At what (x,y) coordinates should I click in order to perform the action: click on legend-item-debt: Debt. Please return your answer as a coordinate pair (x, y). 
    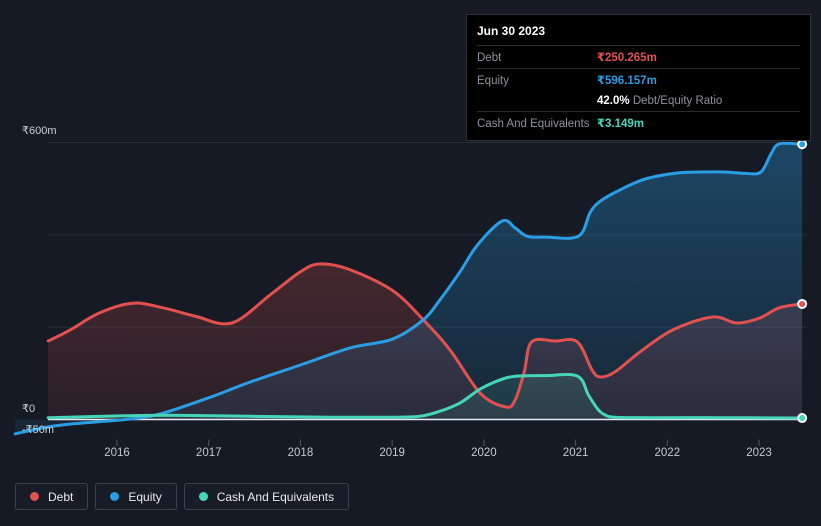
    Looking at the image, I should click on (52, 496).